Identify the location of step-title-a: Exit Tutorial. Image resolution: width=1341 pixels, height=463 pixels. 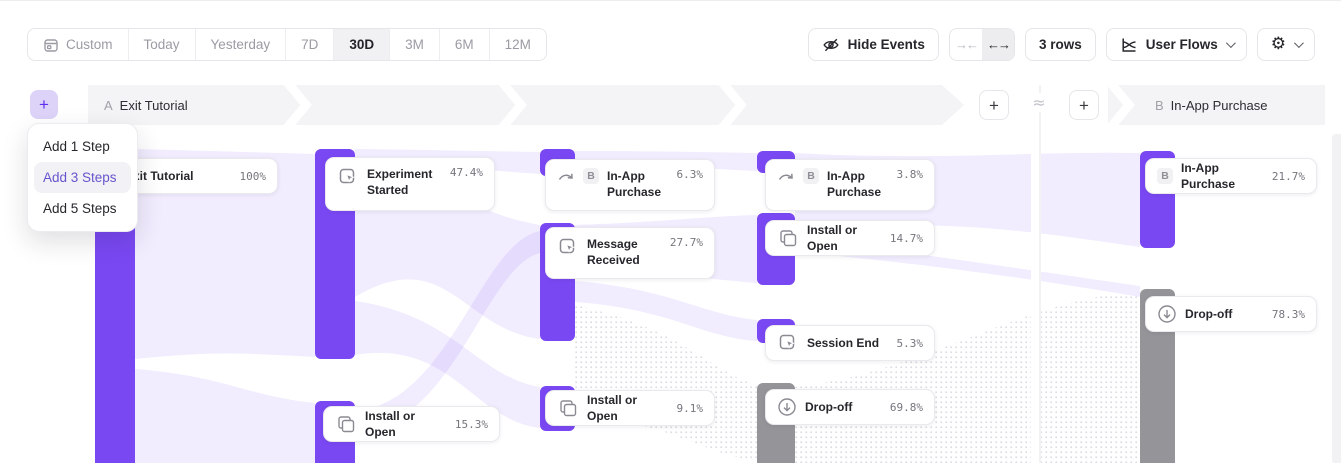
(153, 105).